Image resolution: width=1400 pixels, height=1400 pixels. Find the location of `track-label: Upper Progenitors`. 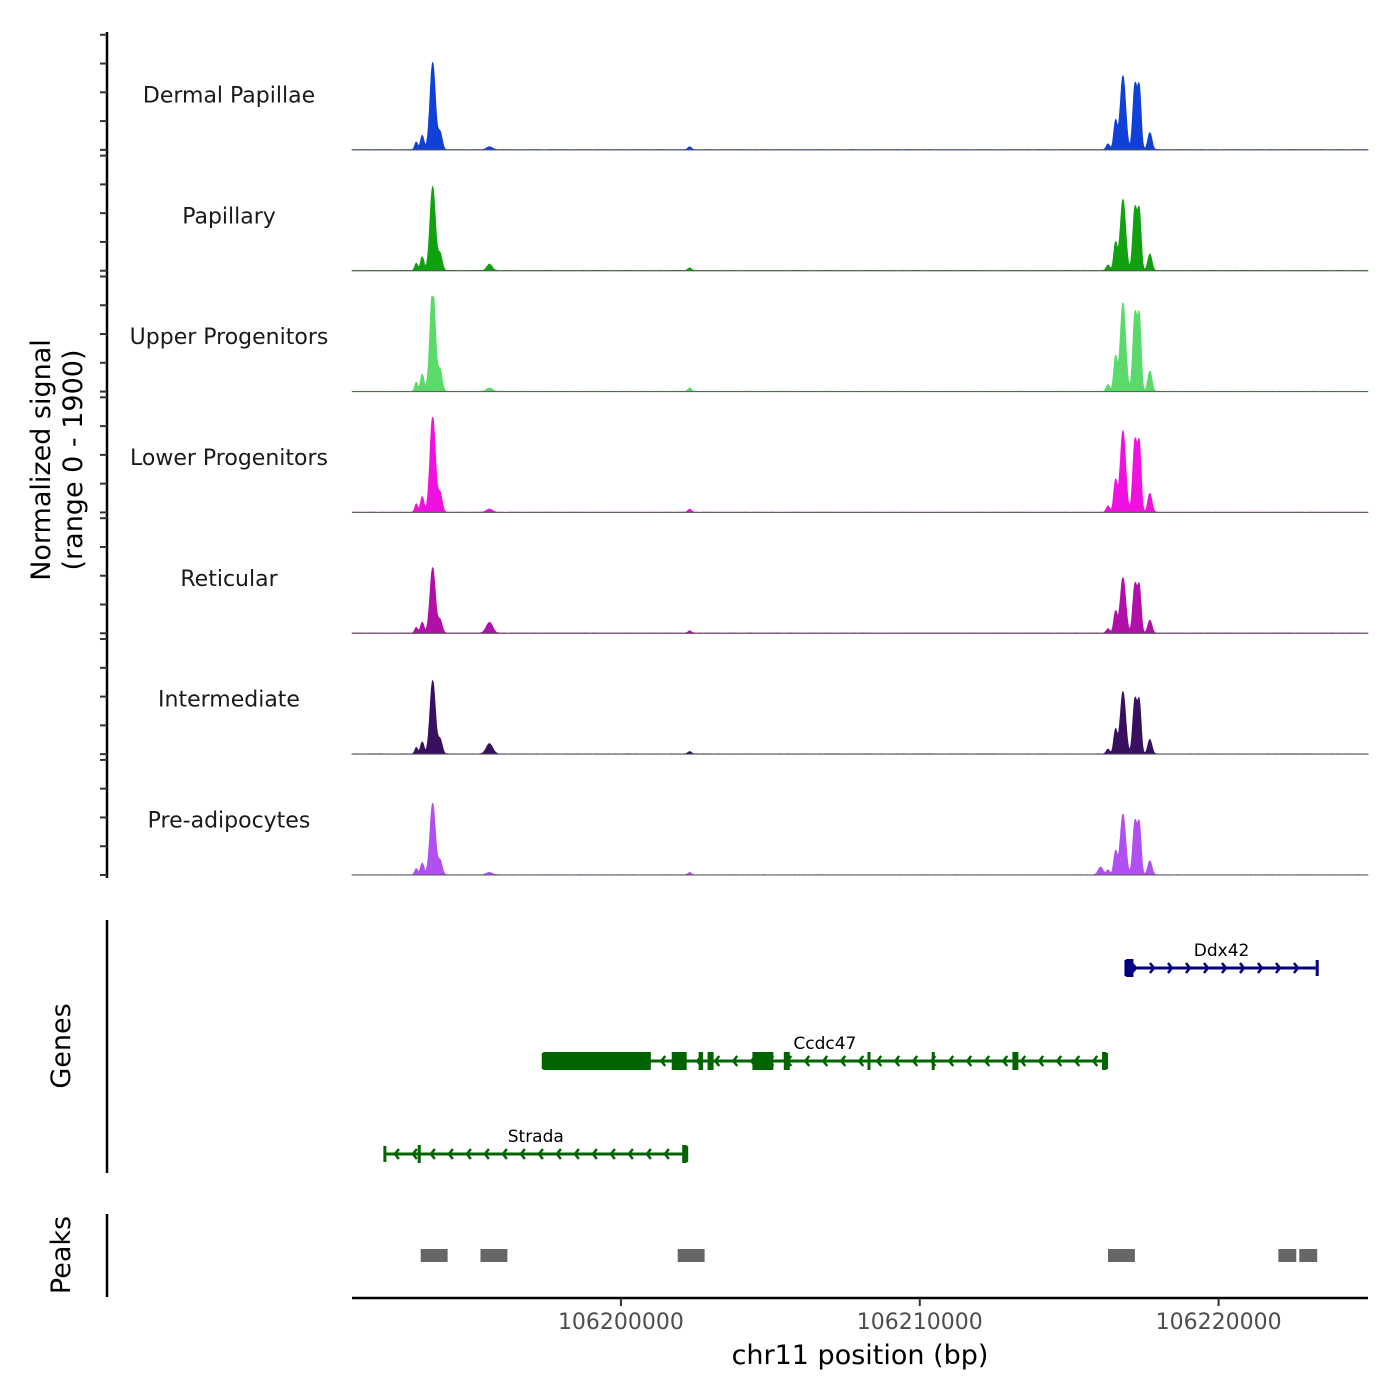

track-label: Upper Progenitors is located at coordinates (229, 337).